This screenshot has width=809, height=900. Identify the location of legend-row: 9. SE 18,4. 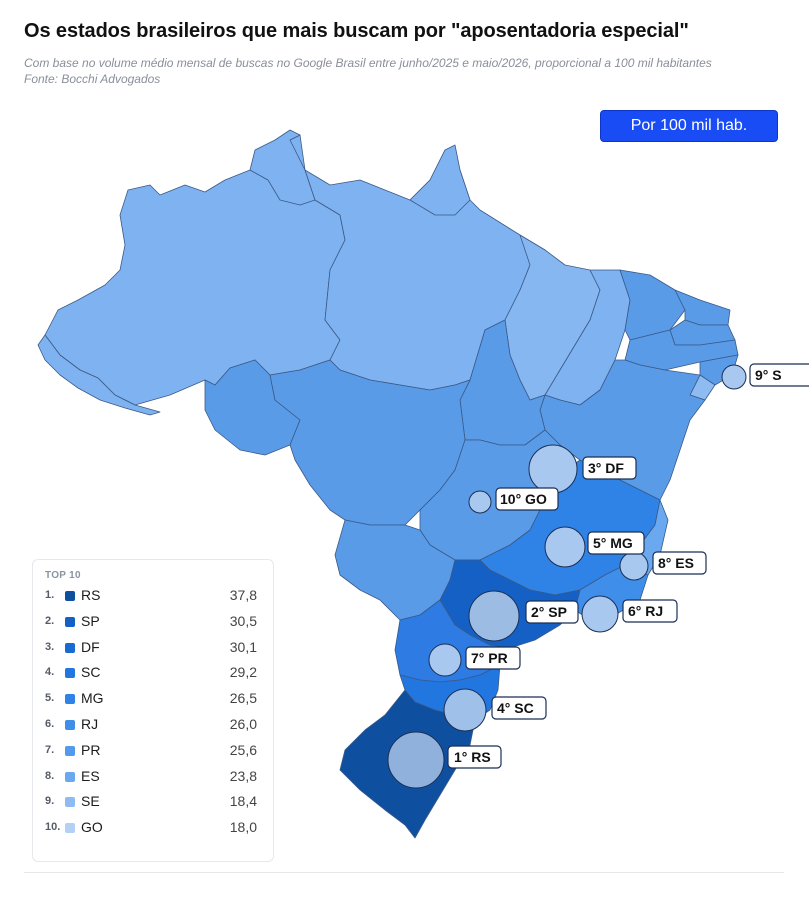
(153, 803).